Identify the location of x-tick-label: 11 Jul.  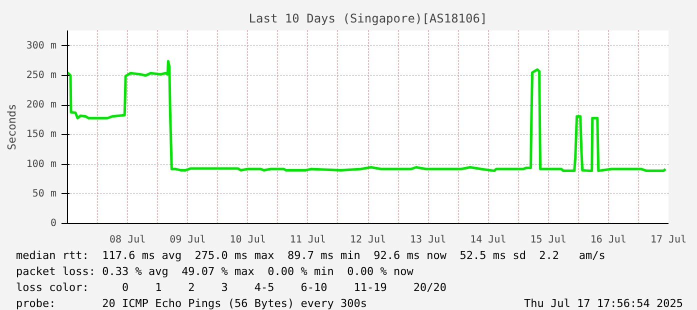
(308, 240).